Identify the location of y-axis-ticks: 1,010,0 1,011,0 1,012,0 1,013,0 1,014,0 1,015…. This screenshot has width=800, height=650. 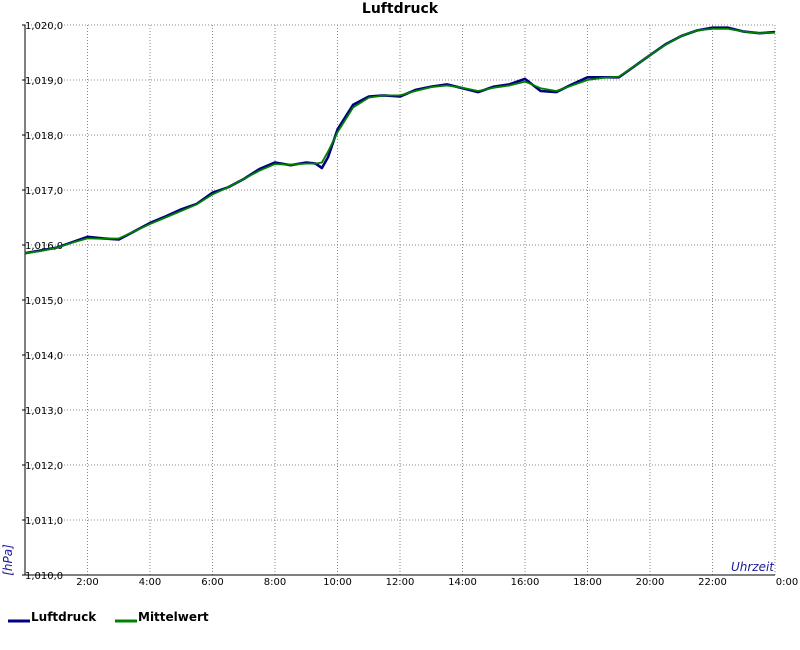
(44, 301).